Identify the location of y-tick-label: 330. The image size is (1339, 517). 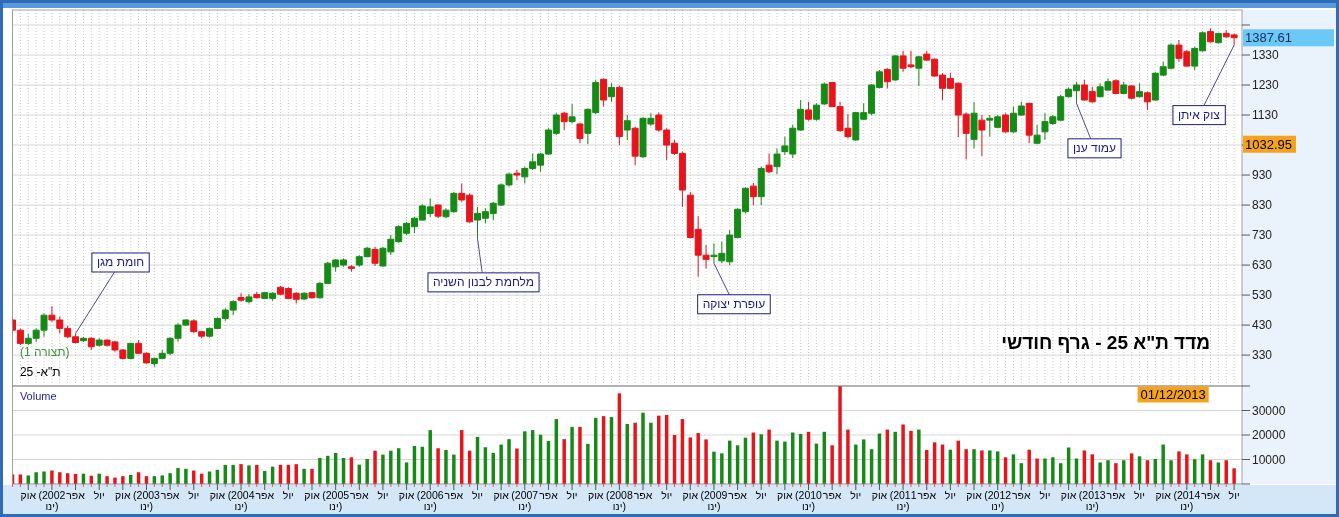
(1262, 355).